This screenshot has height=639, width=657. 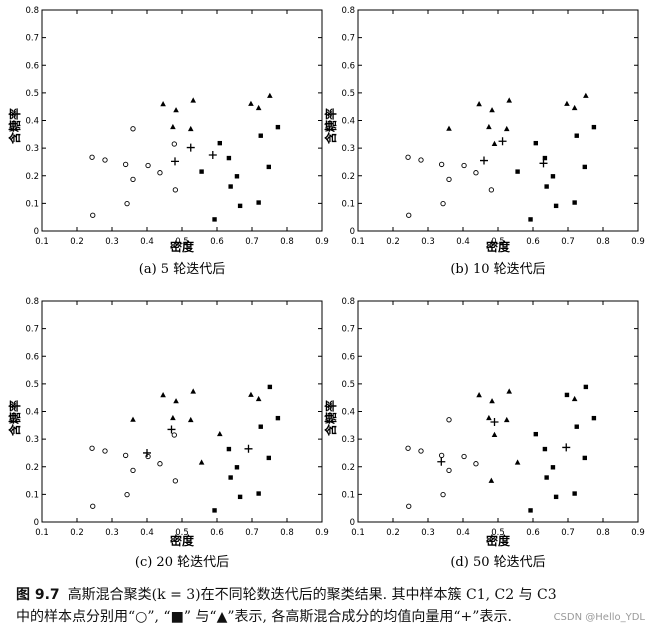 I want to click on x-tick-label: 0.2, so click(x=77, y=242).